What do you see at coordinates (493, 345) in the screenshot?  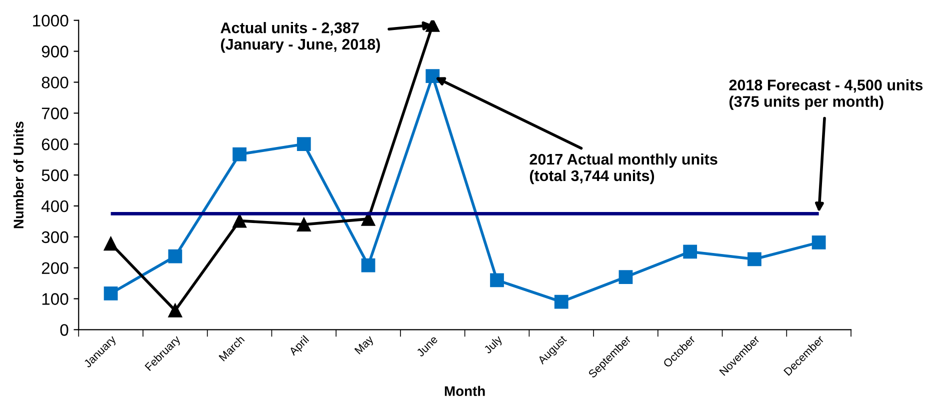 I see `x-tick-label: July` at bounding box center [493, 345].